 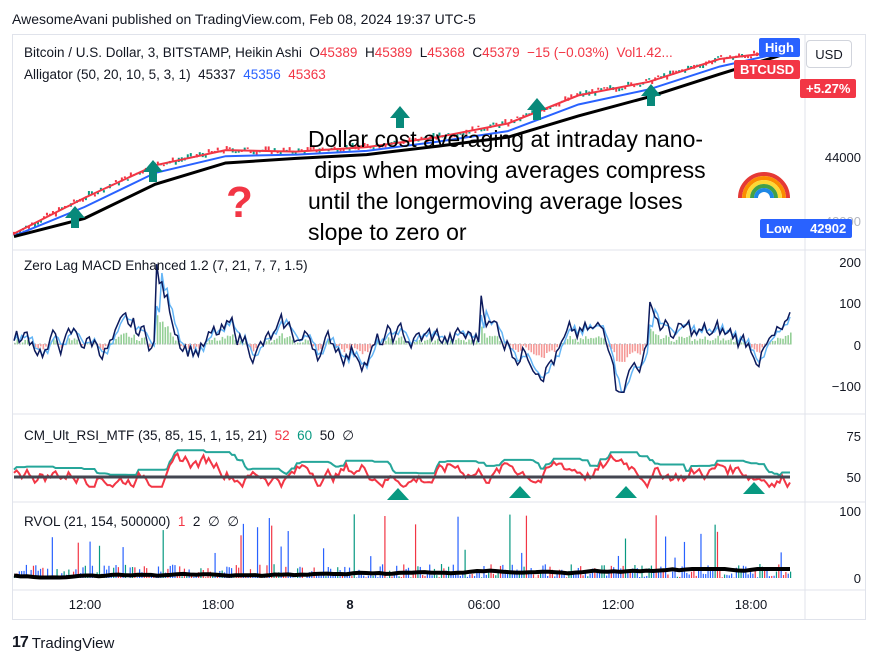 I want to click on rsi-label: CM_Ult_RSI_MTF (35, 85, 15, 1, 15, 21), so click(x=146, y=435).